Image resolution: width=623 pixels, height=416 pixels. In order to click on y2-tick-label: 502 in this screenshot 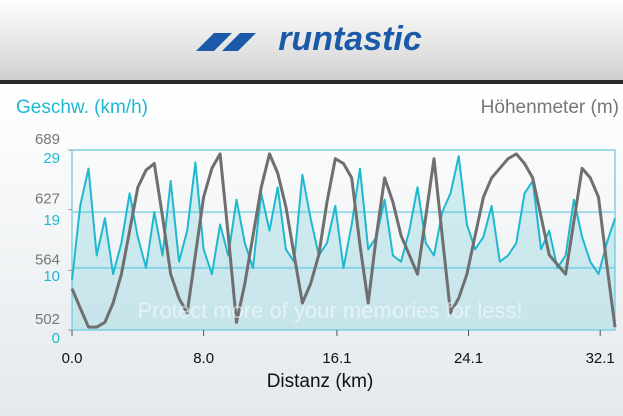, I will do `click(47, 319)`.